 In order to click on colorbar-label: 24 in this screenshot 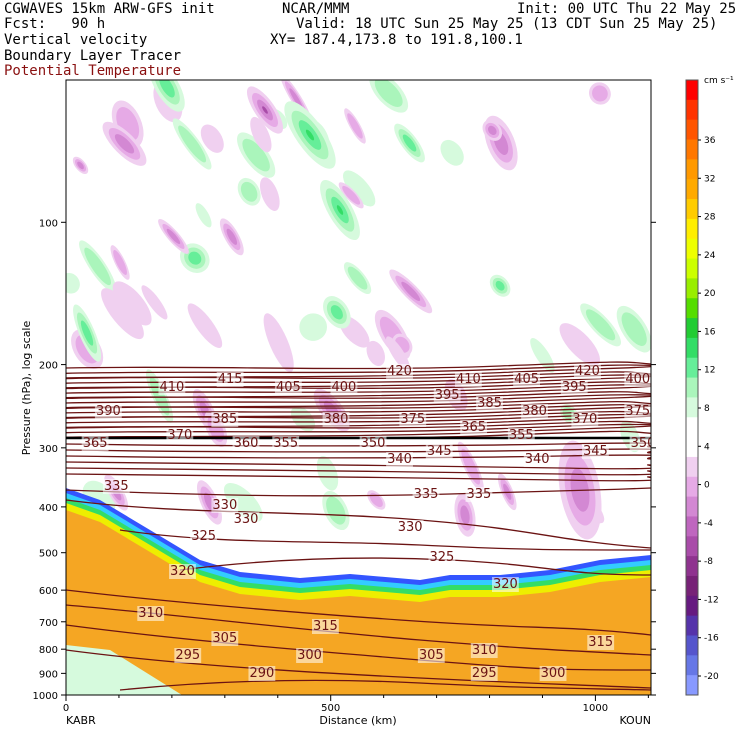, I will do `click(710, 256)`.